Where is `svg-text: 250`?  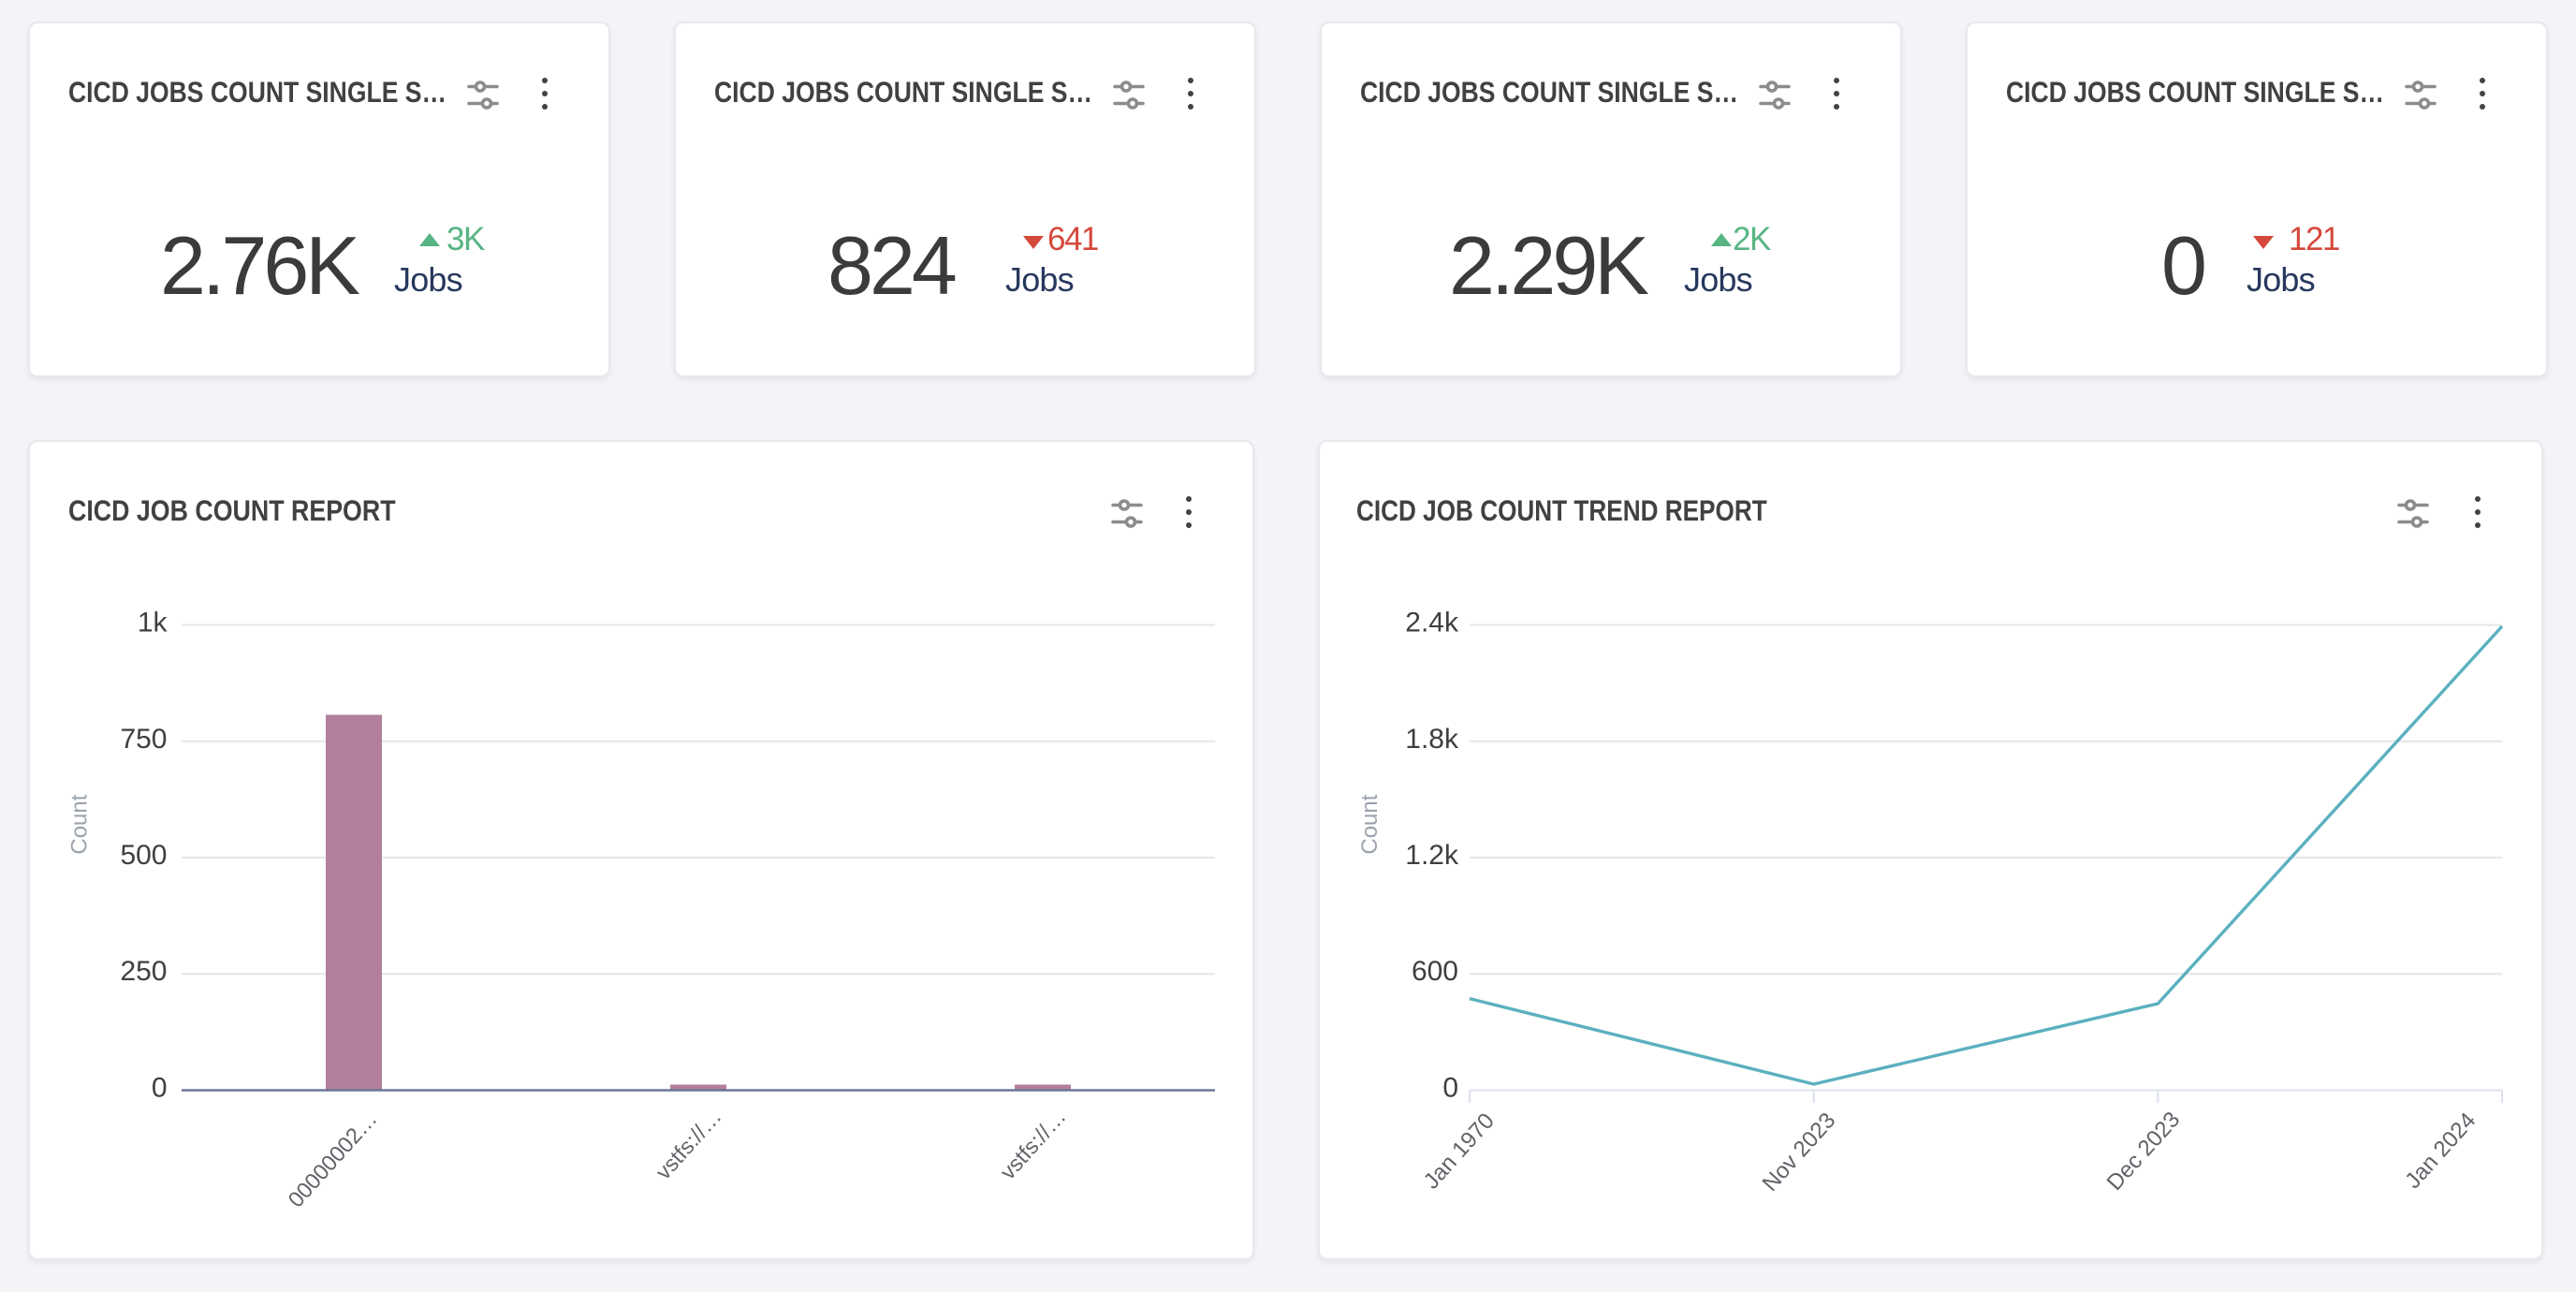 svg-text: 250 is located at coordinates (143, 971).